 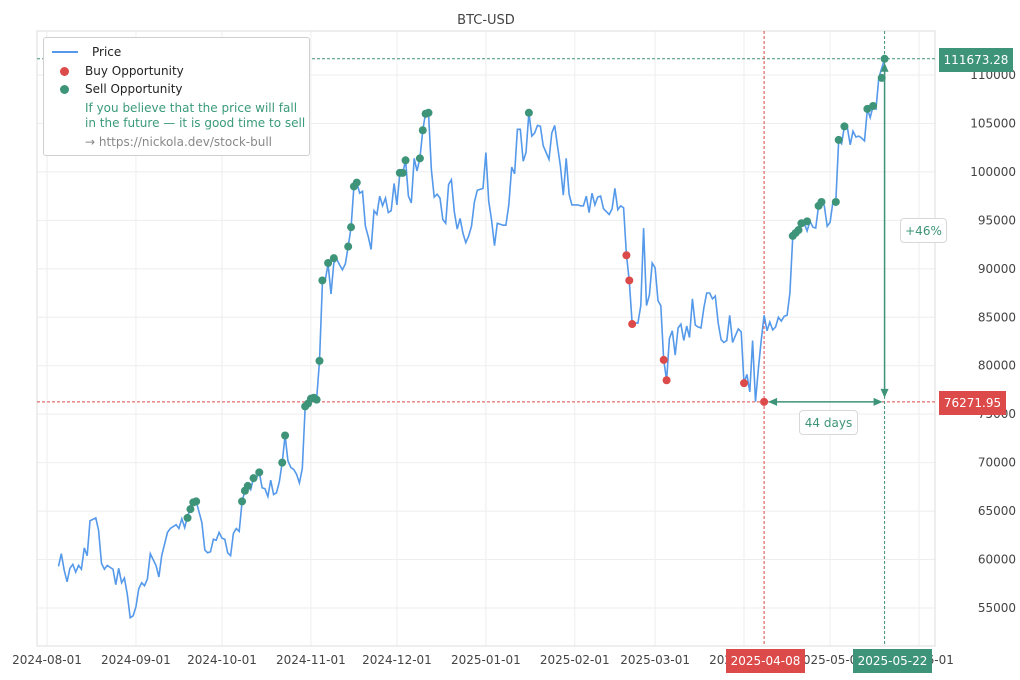 What do you see at coordinates (765, 661) in the screenshot?
I see `buy-date-tag: 2025-04-08` at bounding box center [765, 661].